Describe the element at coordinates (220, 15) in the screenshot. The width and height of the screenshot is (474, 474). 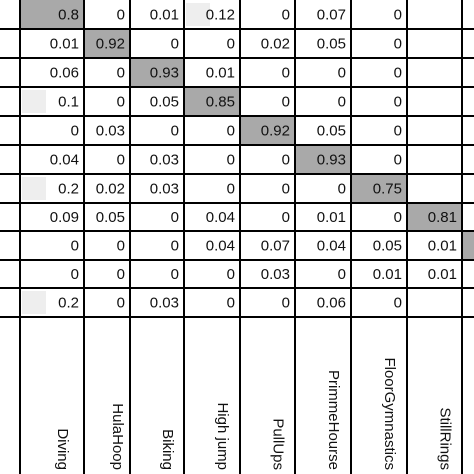
I see `cell-value: 0.12` at that location.